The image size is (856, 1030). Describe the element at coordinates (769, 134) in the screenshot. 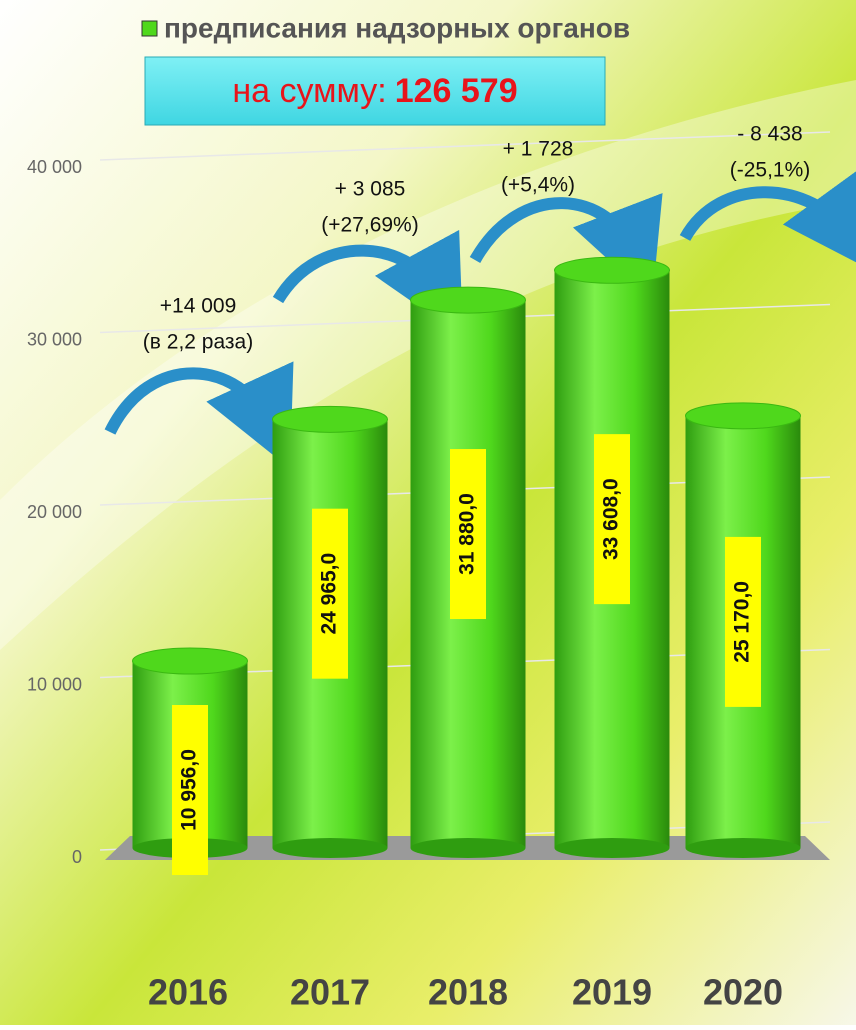

I see `annotation: - 8 438` at that location.